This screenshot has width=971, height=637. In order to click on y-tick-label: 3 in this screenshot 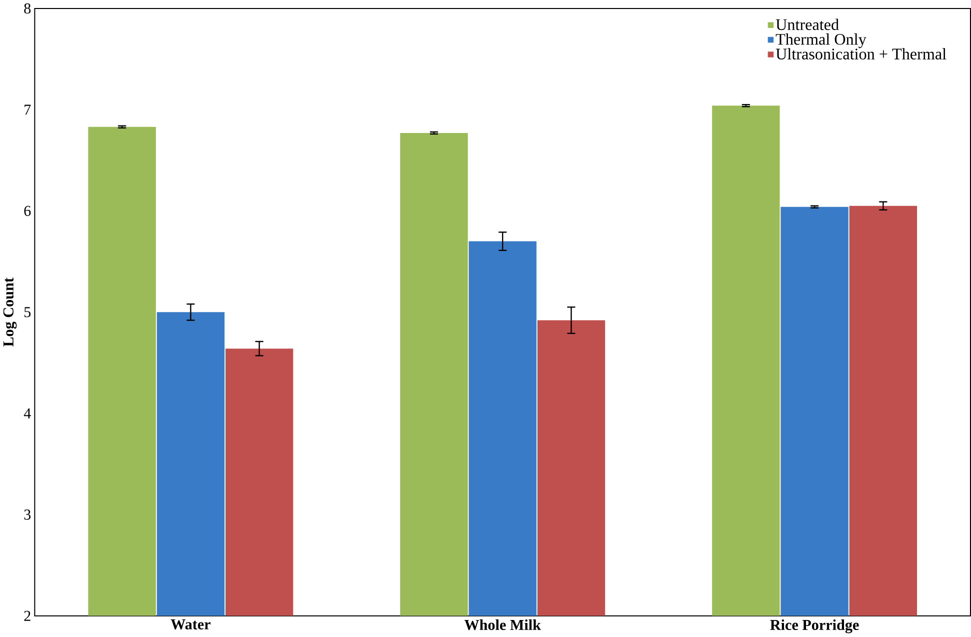, I will do `click(27, 515)`.